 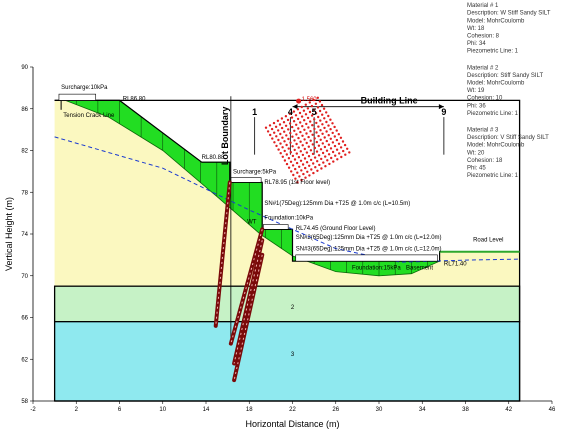 What do you see at coordinates (84, 88) in the screenshot?
I see `annotation-label: Surcharge:10kPa` at bounding box center [84, 88].